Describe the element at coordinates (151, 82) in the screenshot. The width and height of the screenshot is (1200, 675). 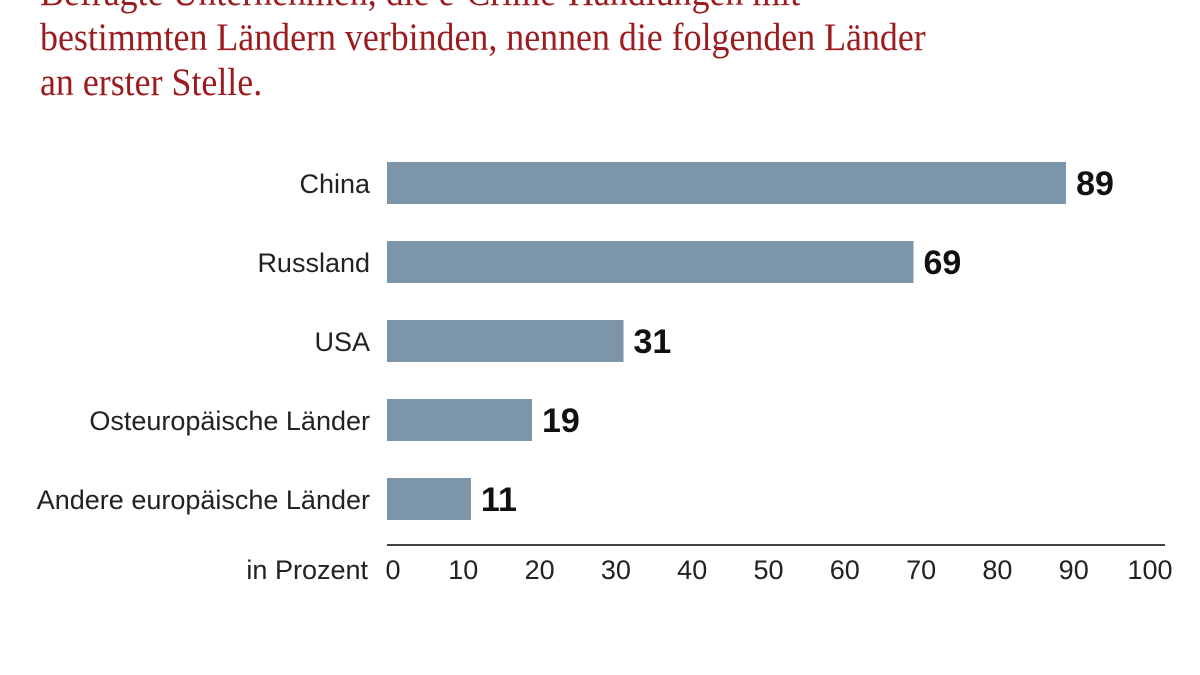
I see `title-line-3: an erster Stelle.` at that location.